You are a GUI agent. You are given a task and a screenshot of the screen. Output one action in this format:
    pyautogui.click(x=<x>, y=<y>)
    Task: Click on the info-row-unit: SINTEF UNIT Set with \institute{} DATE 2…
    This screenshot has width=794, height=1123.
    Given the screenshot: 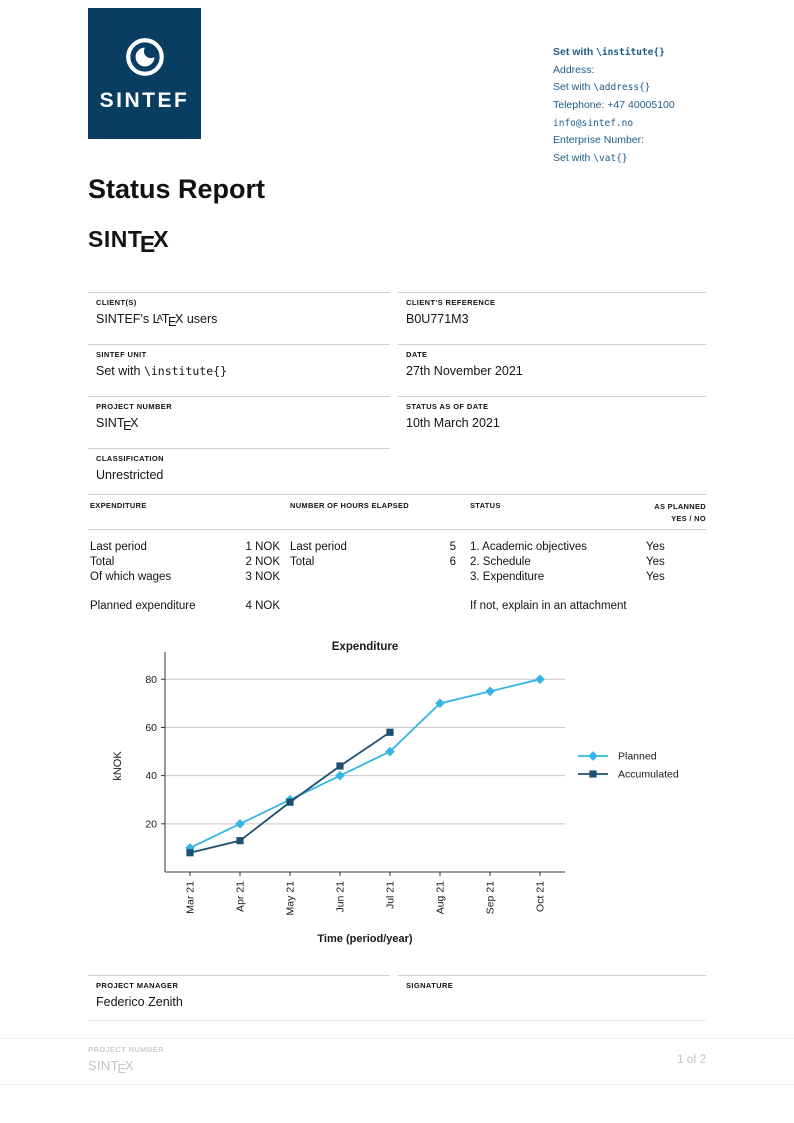 What is the action you would take?
    pyautogui.click(x=397, y=361)
    